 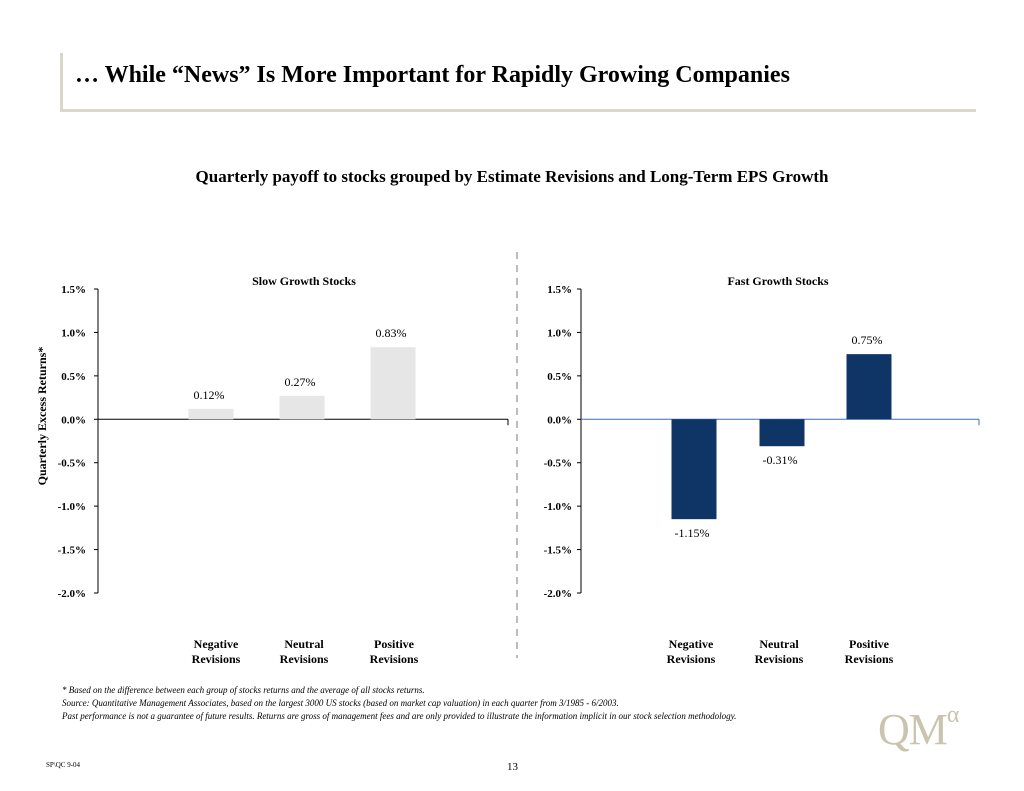 What do you see at coordinates (777, 281) in the screenshot?
I see `chart-title: Fast Growth Stocks` at bounding box center [777, 281].